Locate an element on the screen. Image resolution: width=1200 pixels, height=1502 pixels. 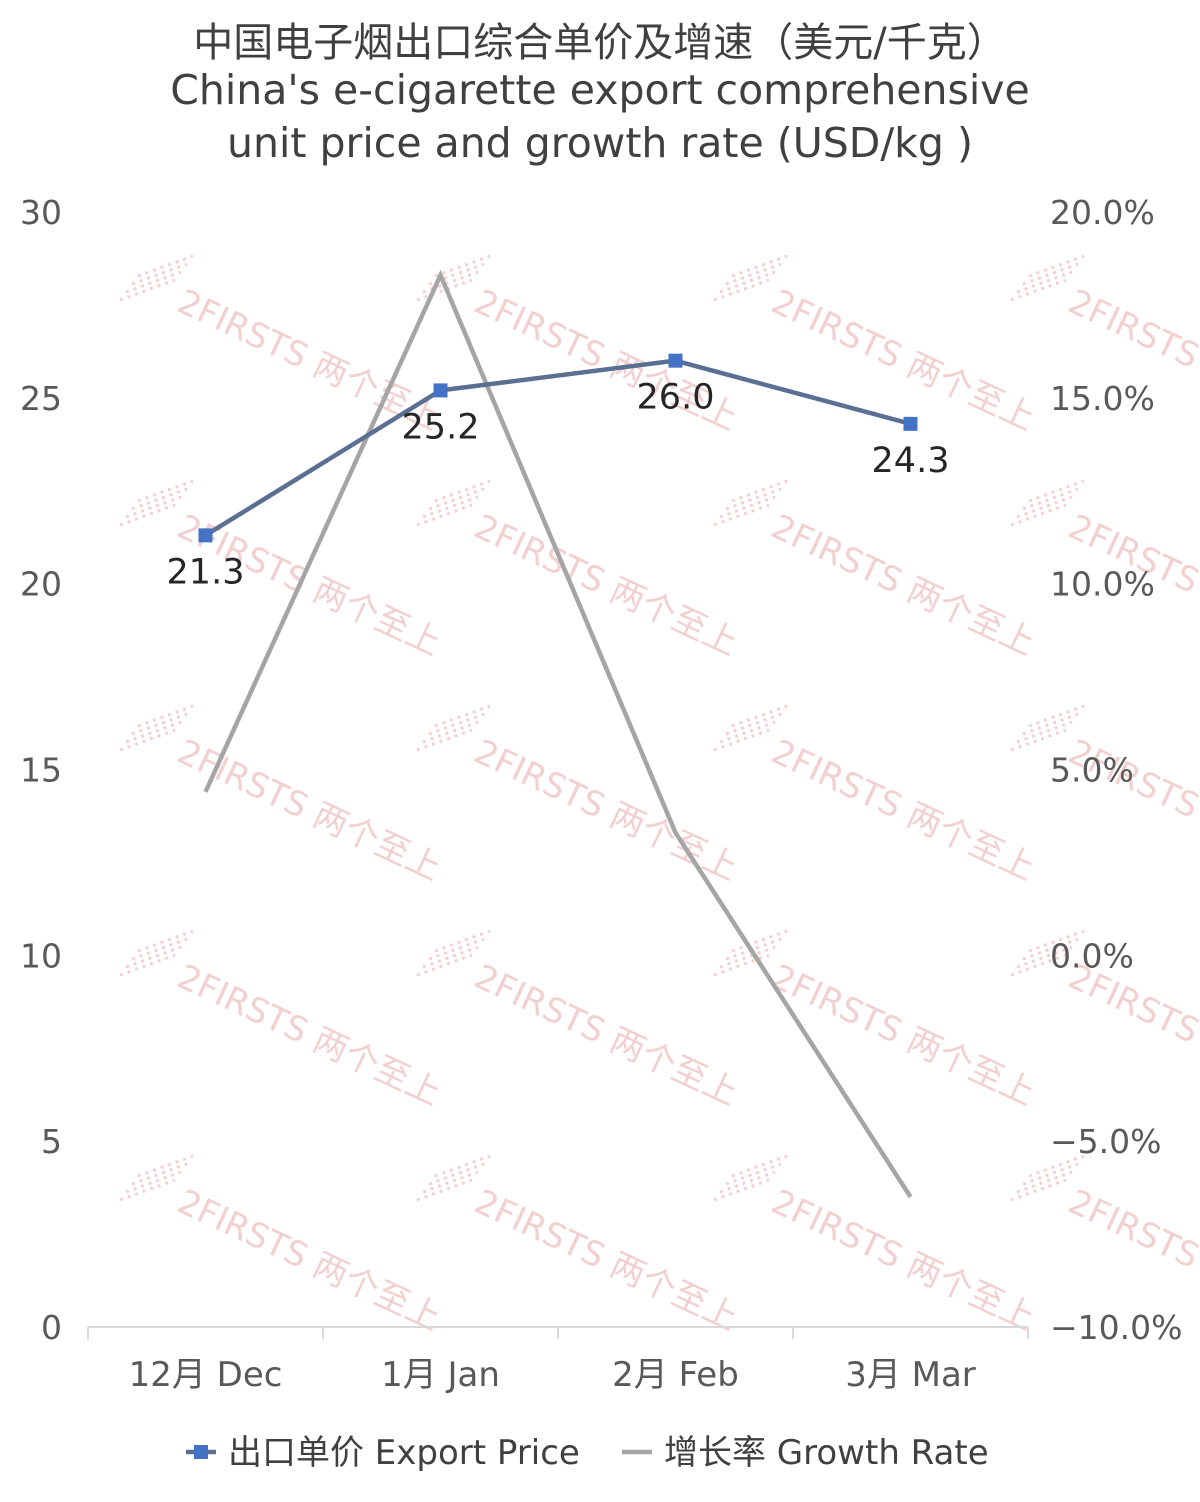
x-tick-label: 1月 Jan is located at coordinates (440, 1375).